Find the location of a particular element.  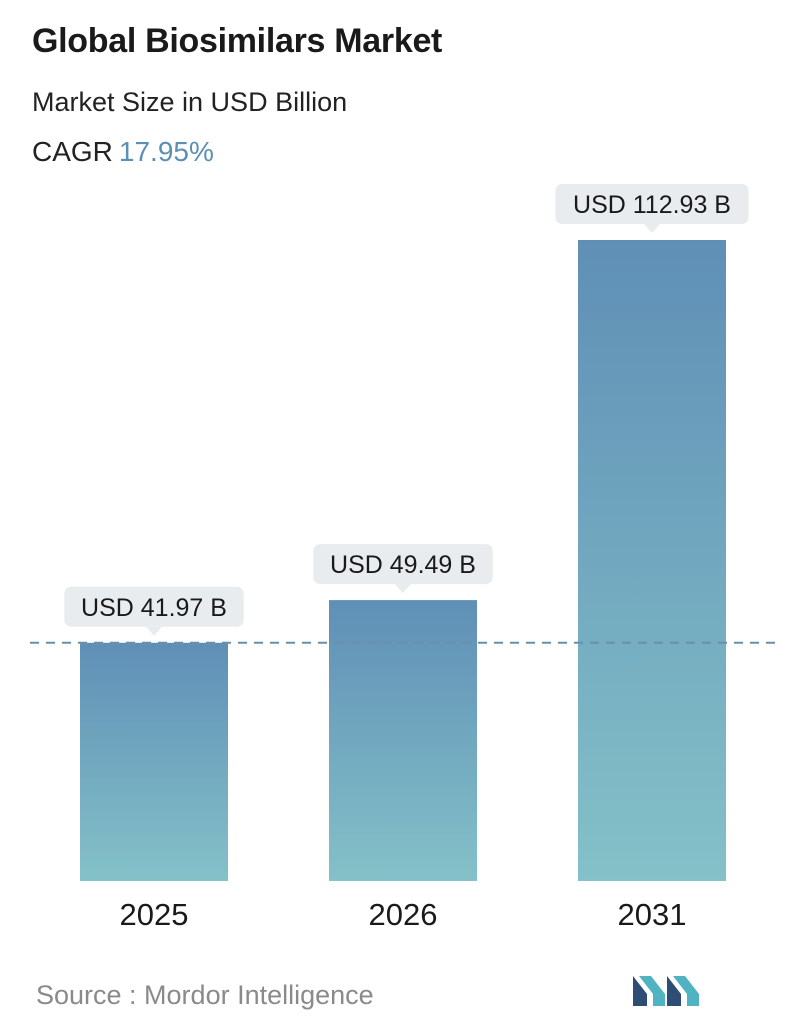

chart-subtitle: Market Size in USD Billion is located at coordinates (190, 102).